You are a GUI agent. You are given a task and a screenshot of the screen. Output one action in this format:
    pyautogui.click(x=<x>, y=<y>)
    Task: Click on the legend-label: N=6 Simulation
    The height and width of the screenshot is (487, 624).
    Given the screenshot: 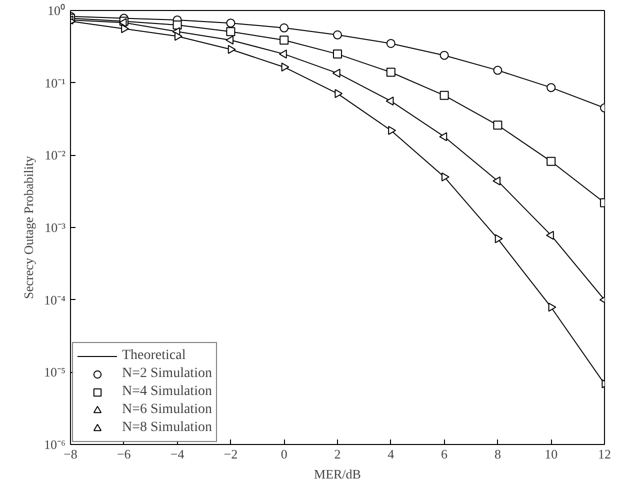 What is the action you would take?
    pyautogui.click(x=167, y=410)
    